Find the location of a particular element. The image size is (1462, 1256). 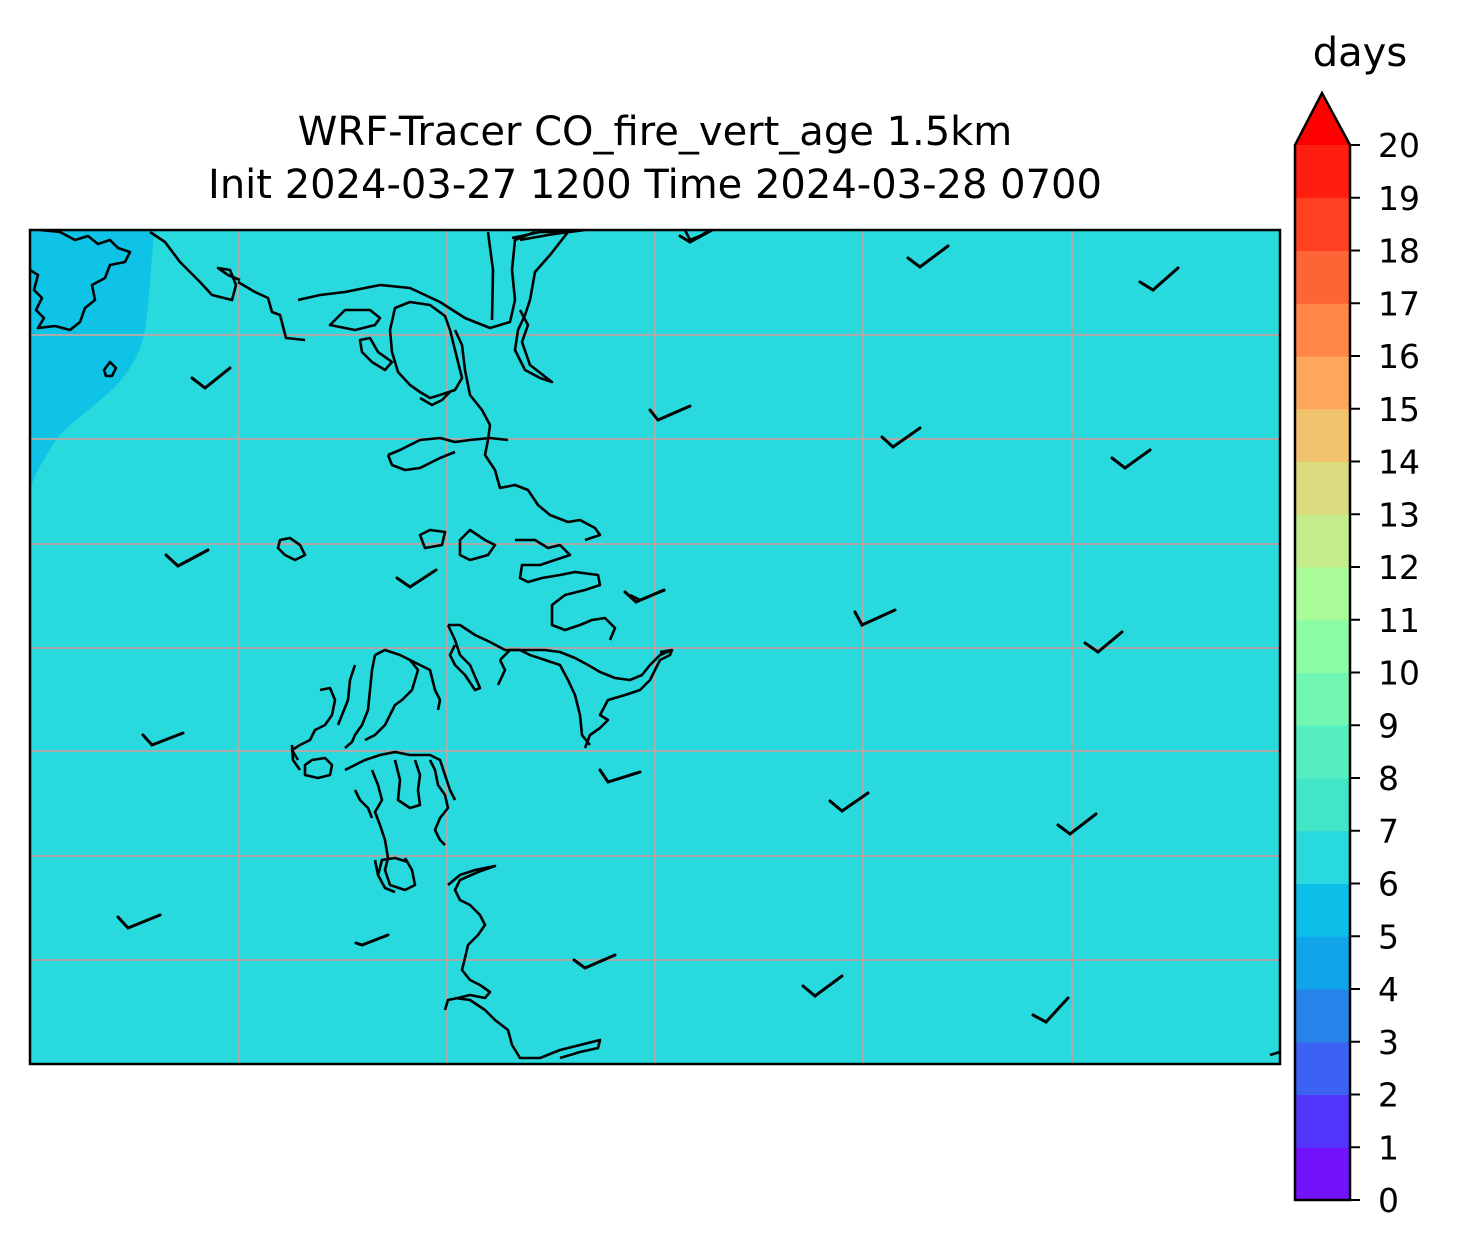

colorbar-tick-label: 13 is located at coordinates (1399, 514).